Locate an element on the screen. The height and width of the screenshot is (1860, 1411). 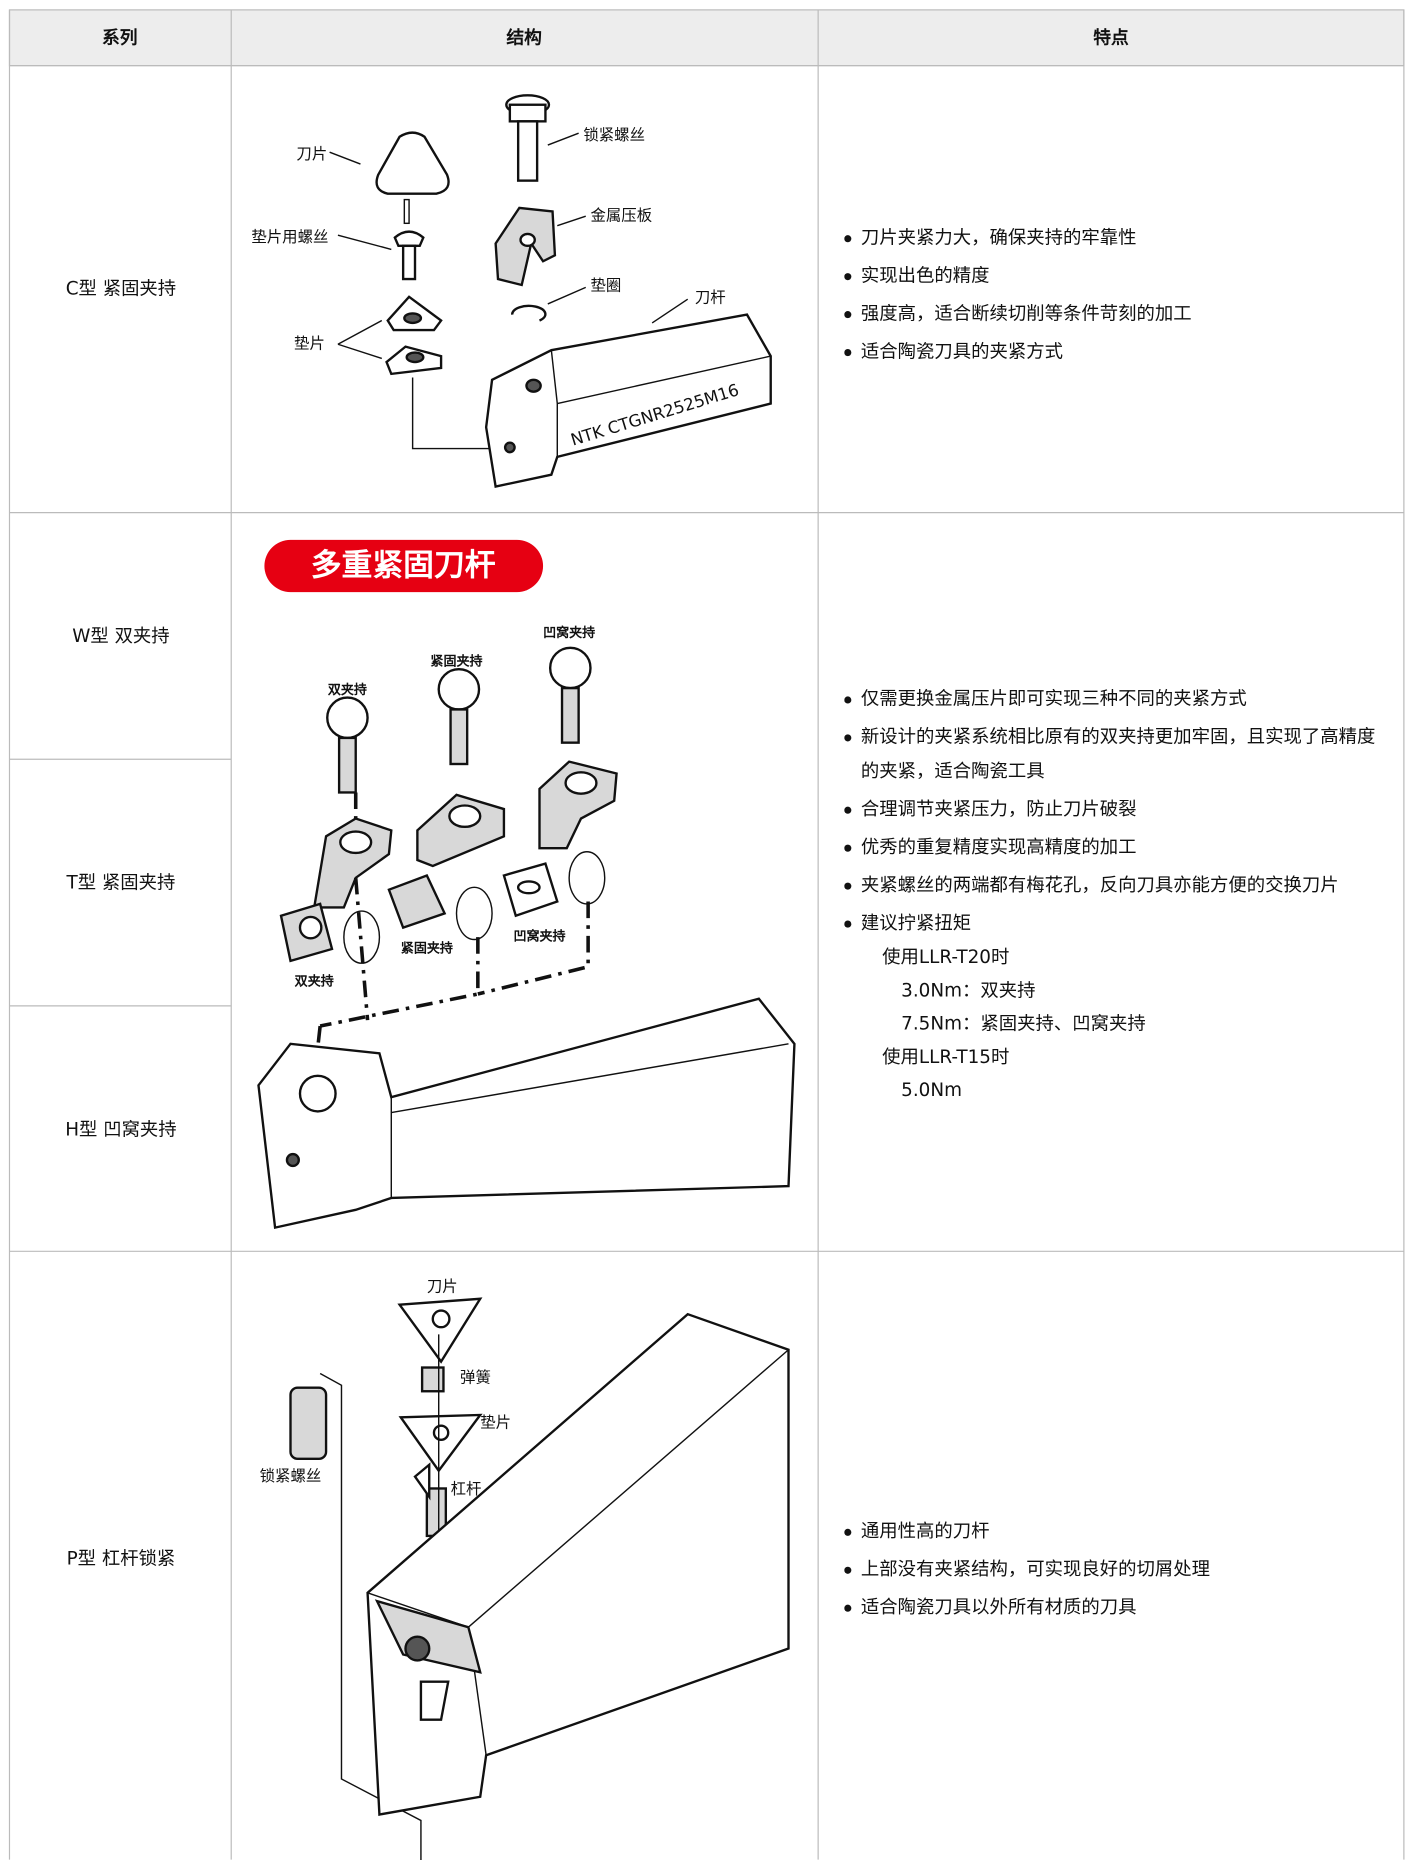
badge-text: 多重紧固刀杆 is located at coordinates (403, 566).